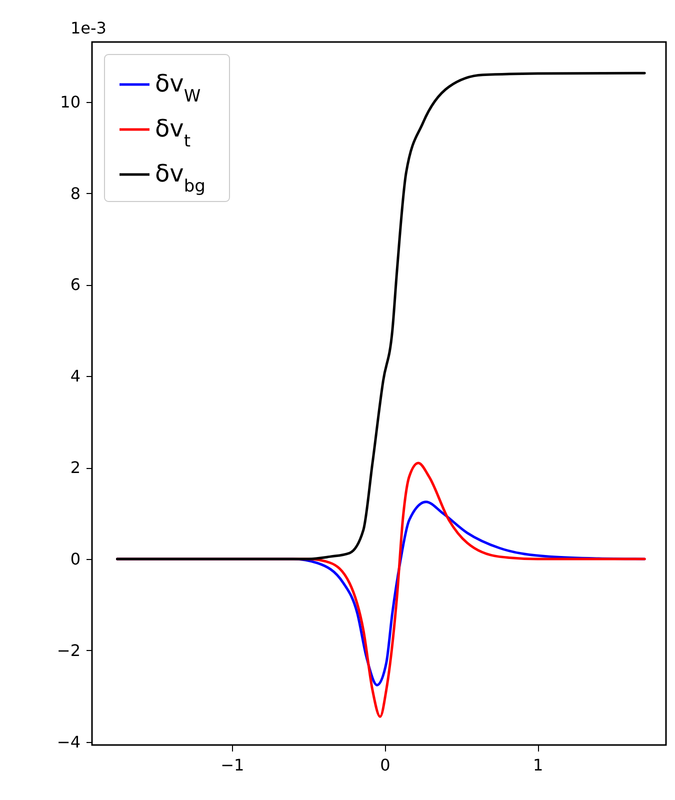 This screenshot has height=800, width=675. I want to click on y-tick-label: −2, so click(68, 650).